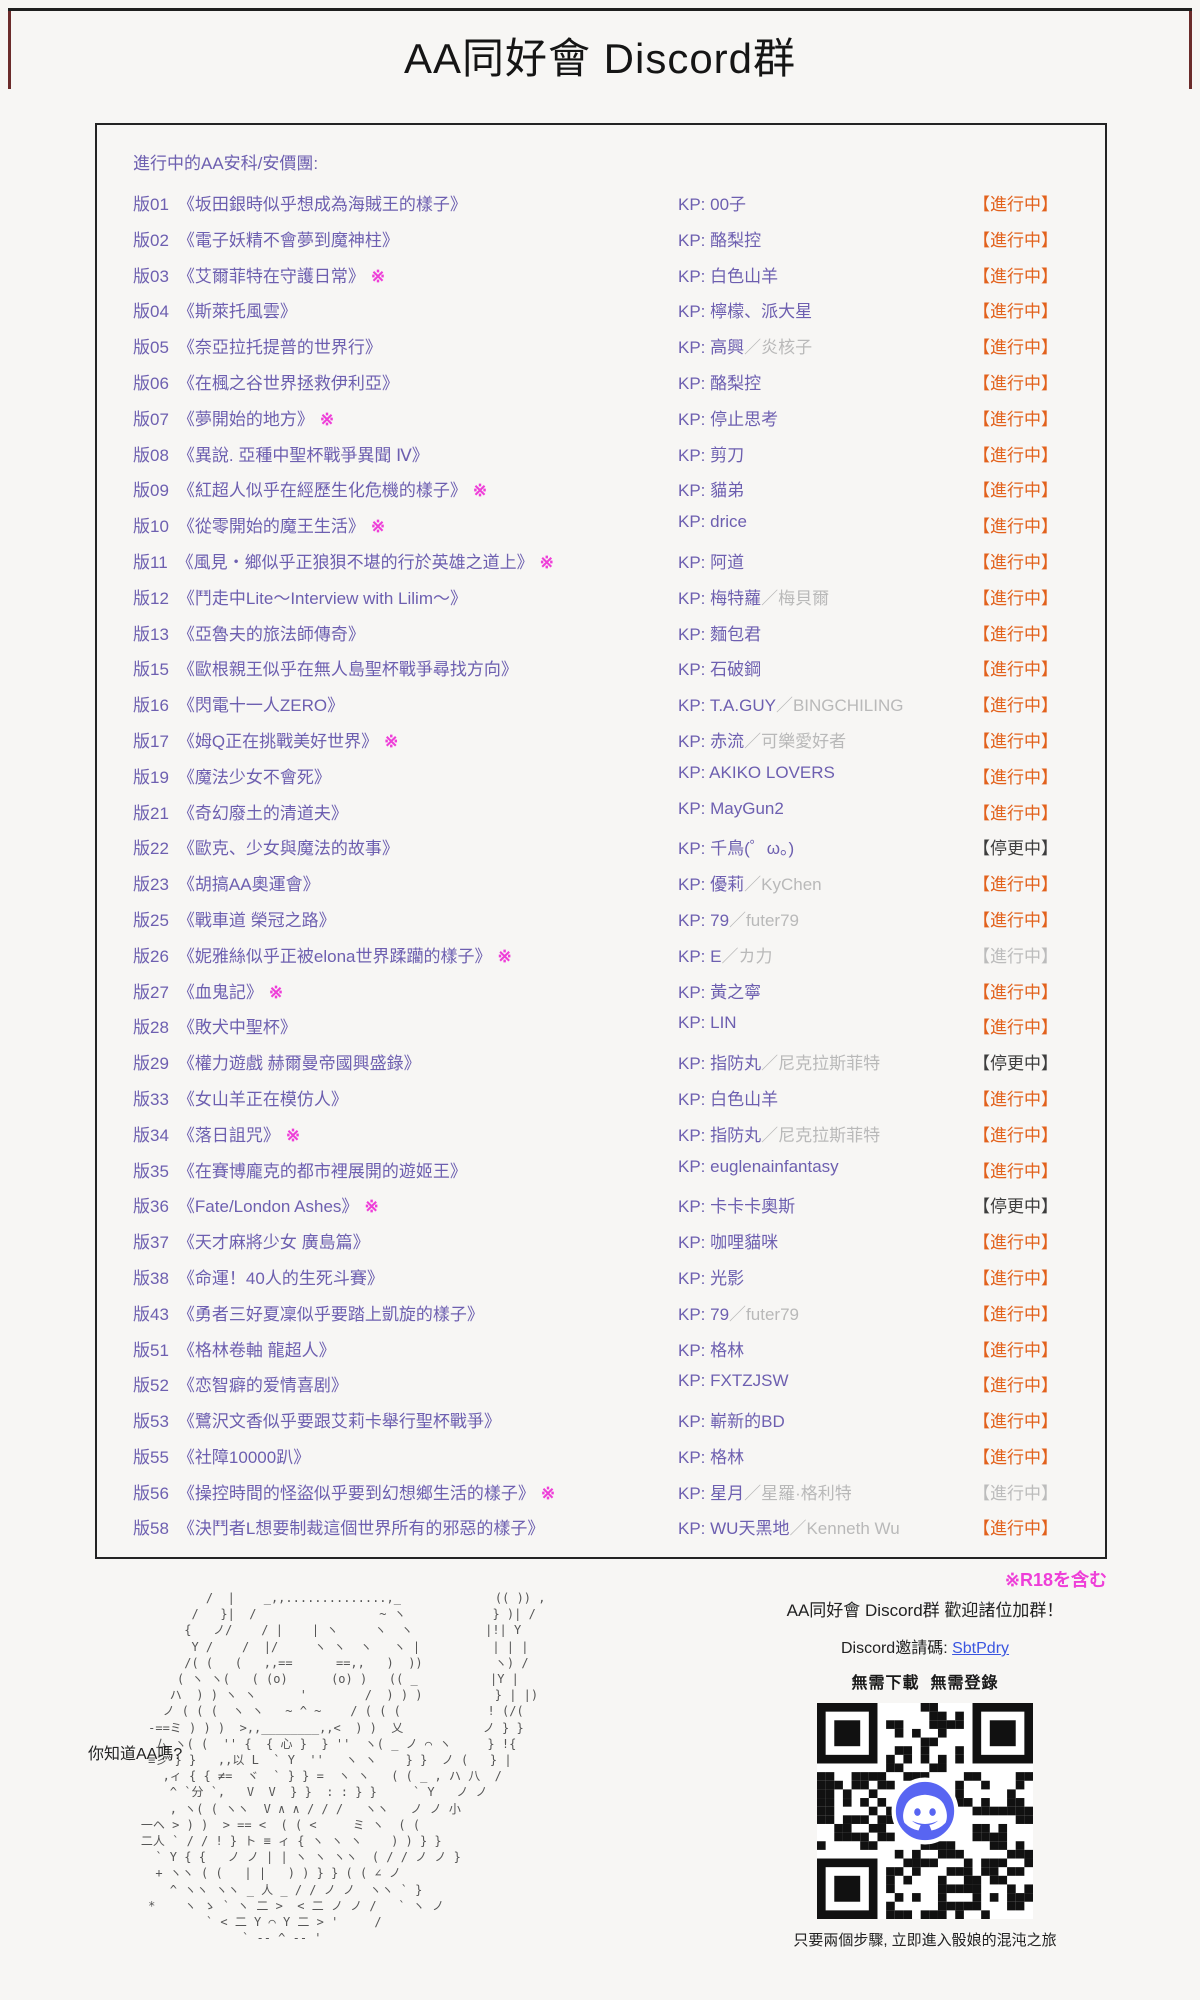 Image resolution: width=1200 pixels, height=2000 pixels. I want to click on kp-credit: KP: 咖哩貓咪, so click(728, 1240).